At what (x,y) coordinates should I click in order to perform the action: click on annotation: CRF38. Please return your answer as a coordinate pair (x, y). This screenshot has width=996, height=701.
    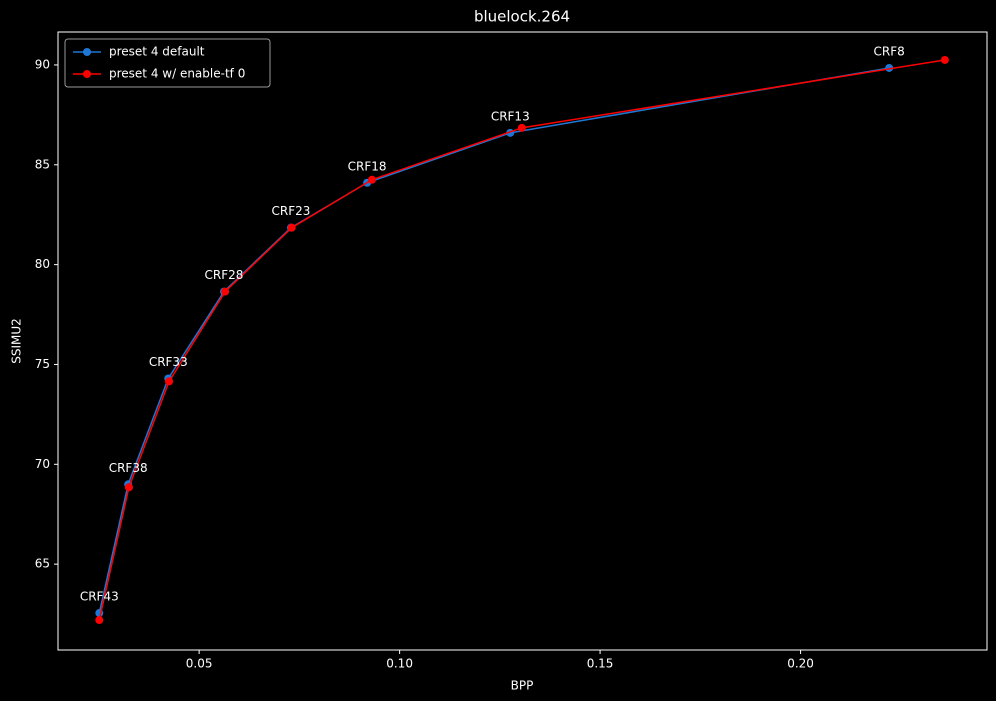
    Looking at the image, I should click on (128, 468).